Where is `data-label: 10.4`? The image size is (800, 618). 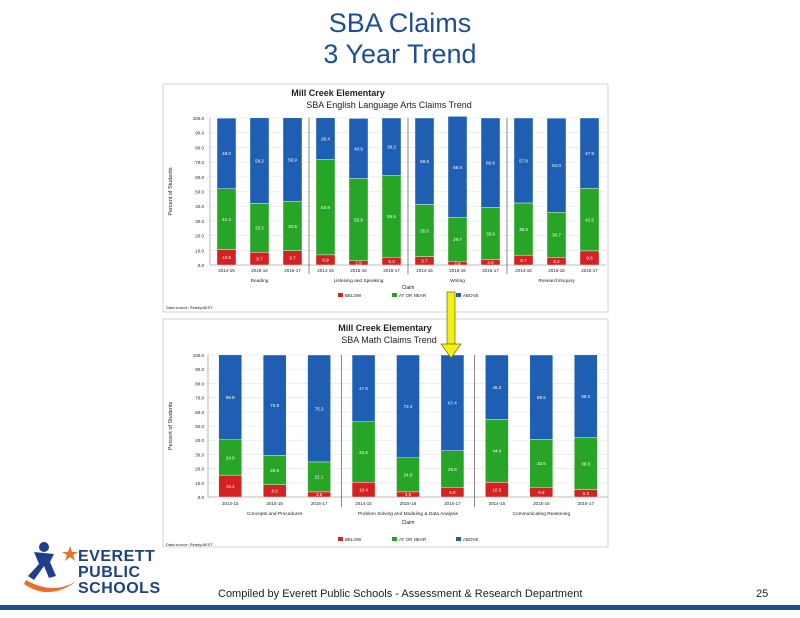
data-label: 10.4 is located at coordinates (363, 489).